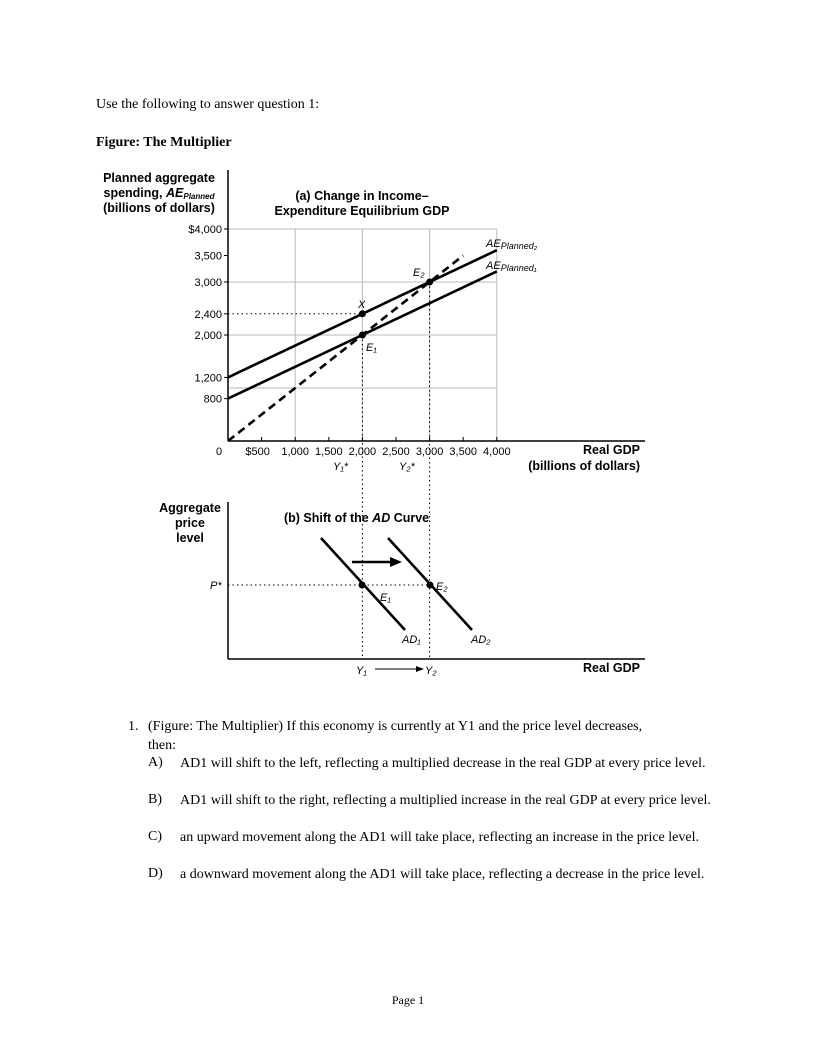 Image resolution: width=816 pixels, height=1056 pixels. I want to click on point-label-e1-b: E₁, so click(385, 598).